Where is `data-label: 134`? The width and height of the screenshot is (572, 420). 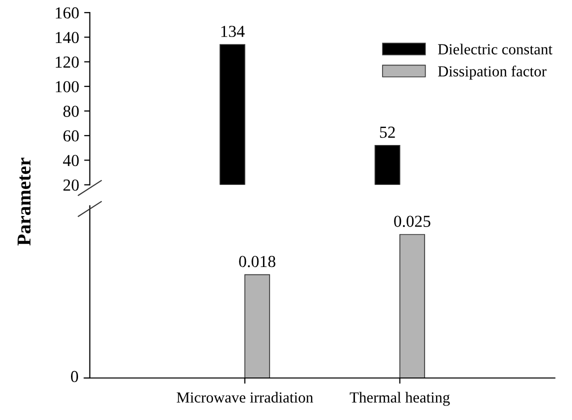 data-label: 134 is located at coordinates (233, 32).